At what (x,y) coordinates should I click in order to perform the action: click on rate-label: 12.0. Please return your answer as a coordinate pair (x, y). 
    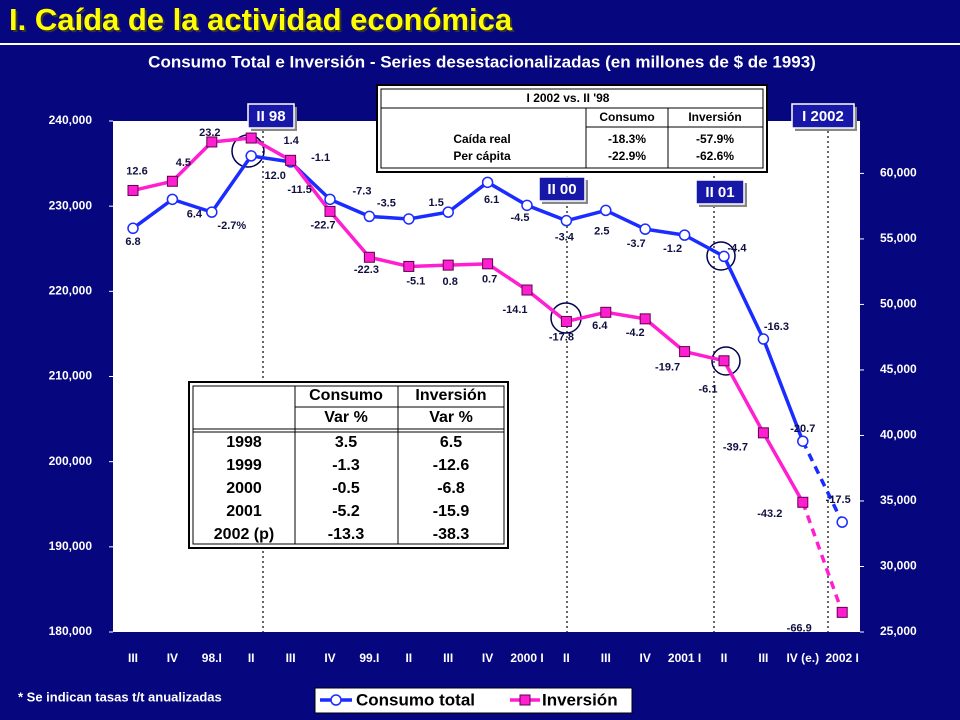
    Looking at the image, I should click on (274, 176).